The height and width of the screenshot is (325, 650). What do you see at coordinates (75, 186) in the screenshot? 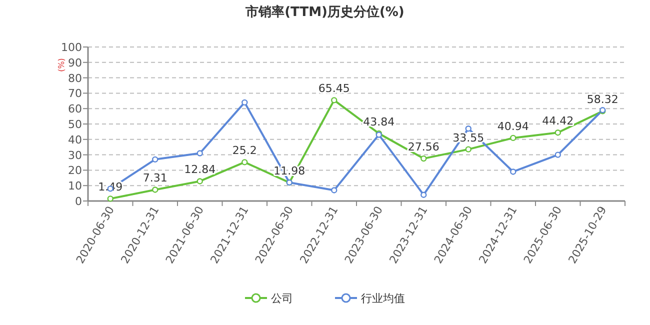
I see `y-tick-label: 10` at bounding box center [75, 186].